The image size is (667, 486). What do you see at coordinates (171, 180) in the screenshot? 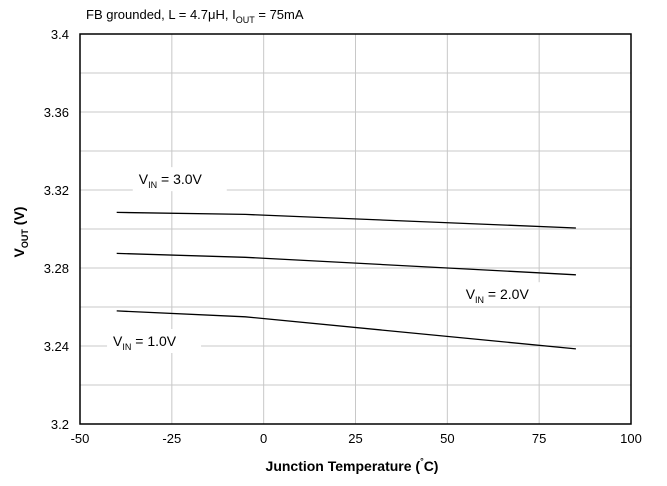
I see `series-label-1: VIN = 3.0V` at bounding box center [171, 180].